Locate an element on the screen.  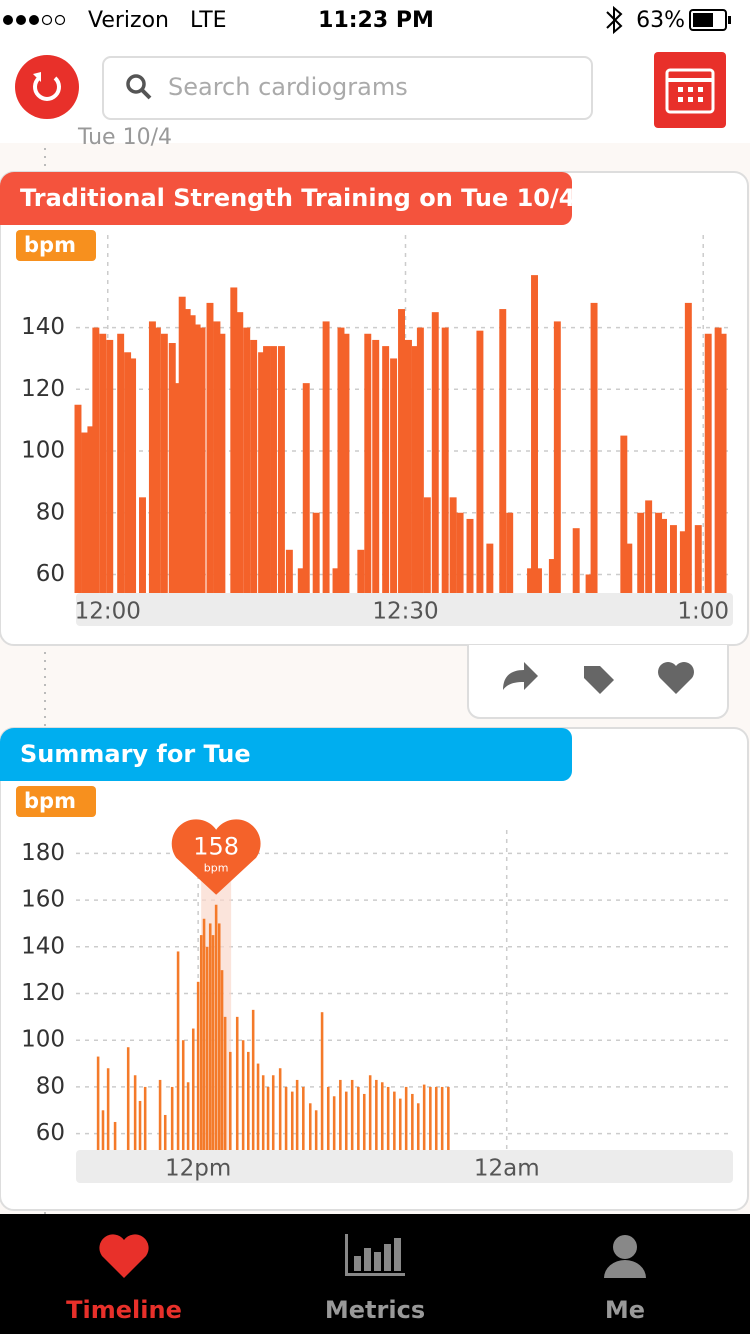
network: LTE is located at coordinates (208, 20).